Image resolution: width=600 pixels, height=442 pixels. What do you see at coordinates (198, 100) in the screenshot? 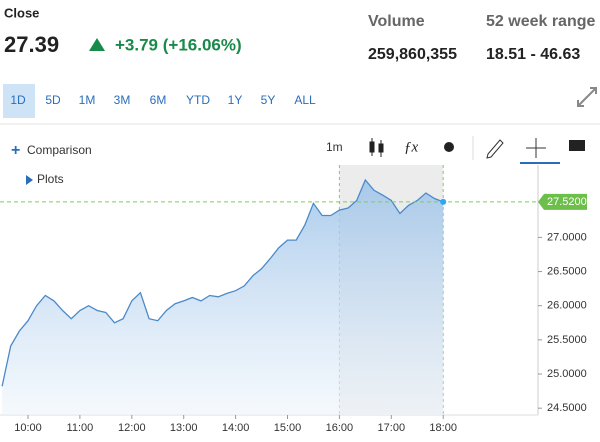
I see `range-button: YTD` at bounding box center [198, 100].